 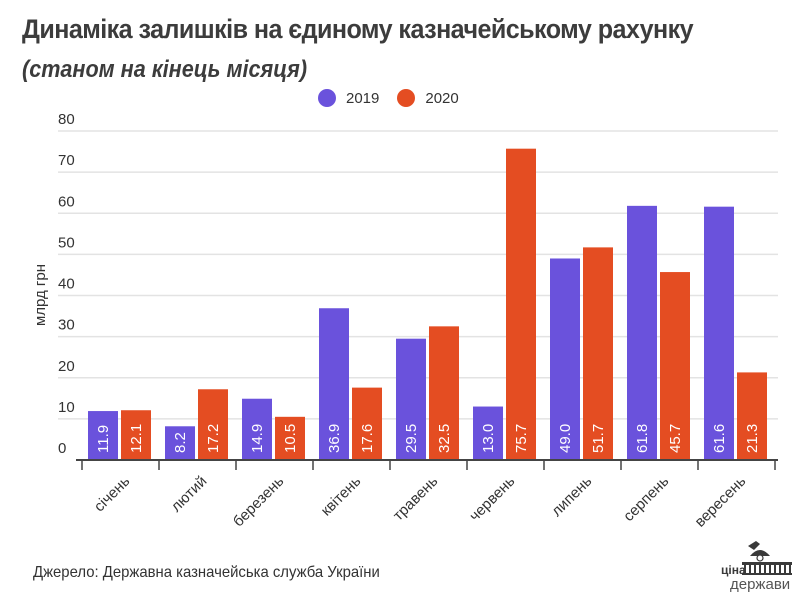 What do you see at coordinates (733, 570) in the screenshot?
I see `logo-text-line1: ціна` at bounding box center [733, 570].